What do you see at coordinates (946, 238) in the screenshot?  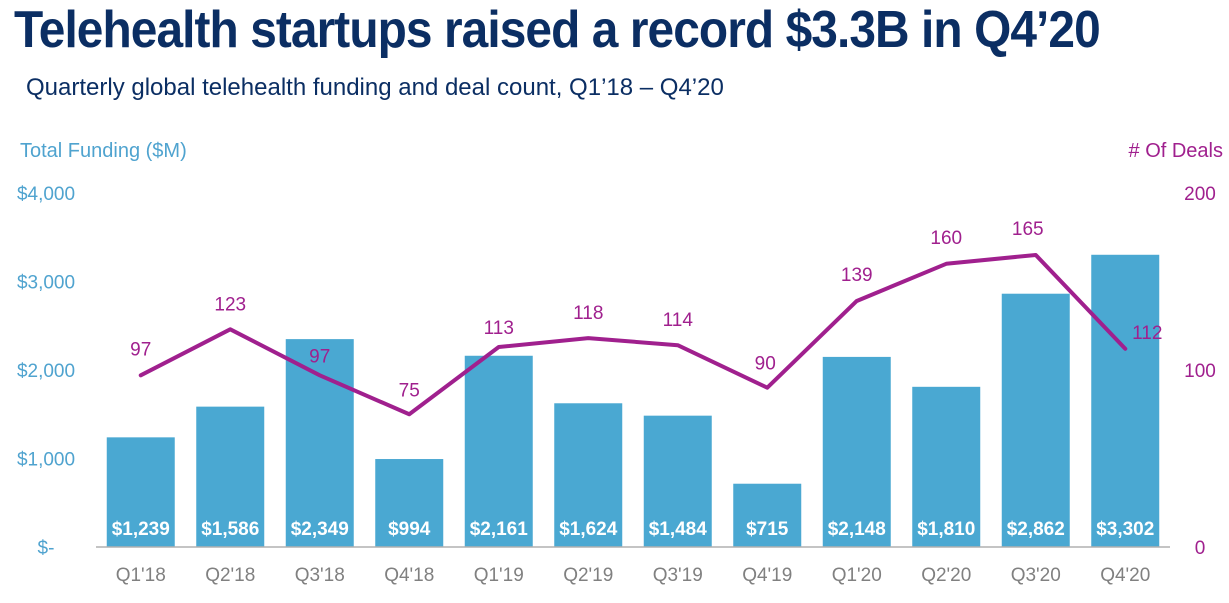 I see `deals-value-label: 160` at bounding box center [946, 238].